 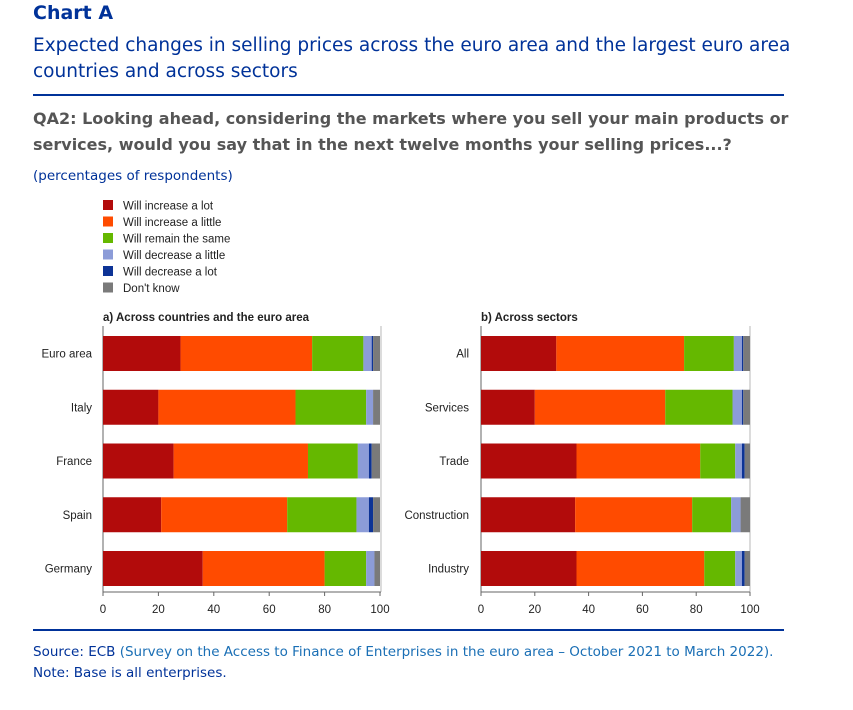 I want to click on panel-a-bar-france-will-increase-a-lot, so click(x=138, y=461).